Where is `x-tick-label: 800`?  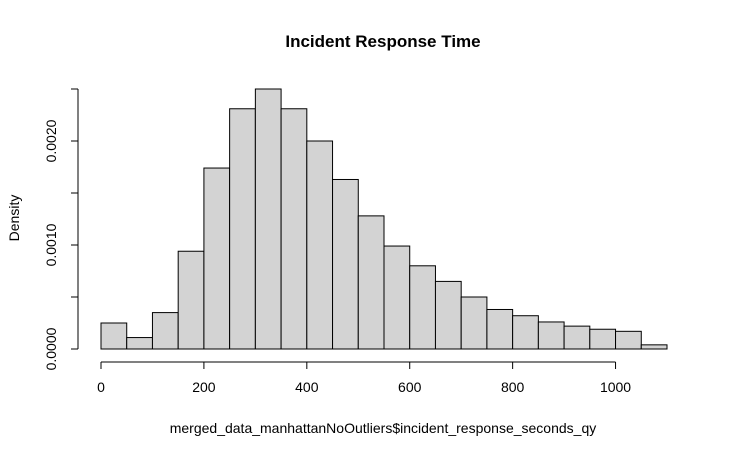 x-tick-label: 800 is located at coordinates (513, 387).